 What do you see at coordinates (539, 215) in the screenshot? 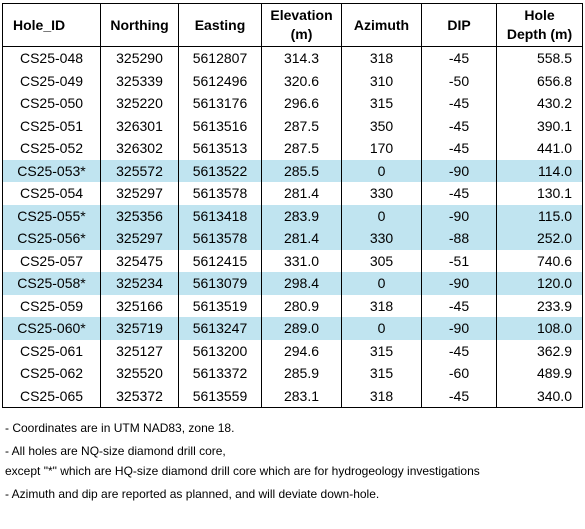
I see `cell-hole-depth: 115.0` at bounding box center [539, 215].